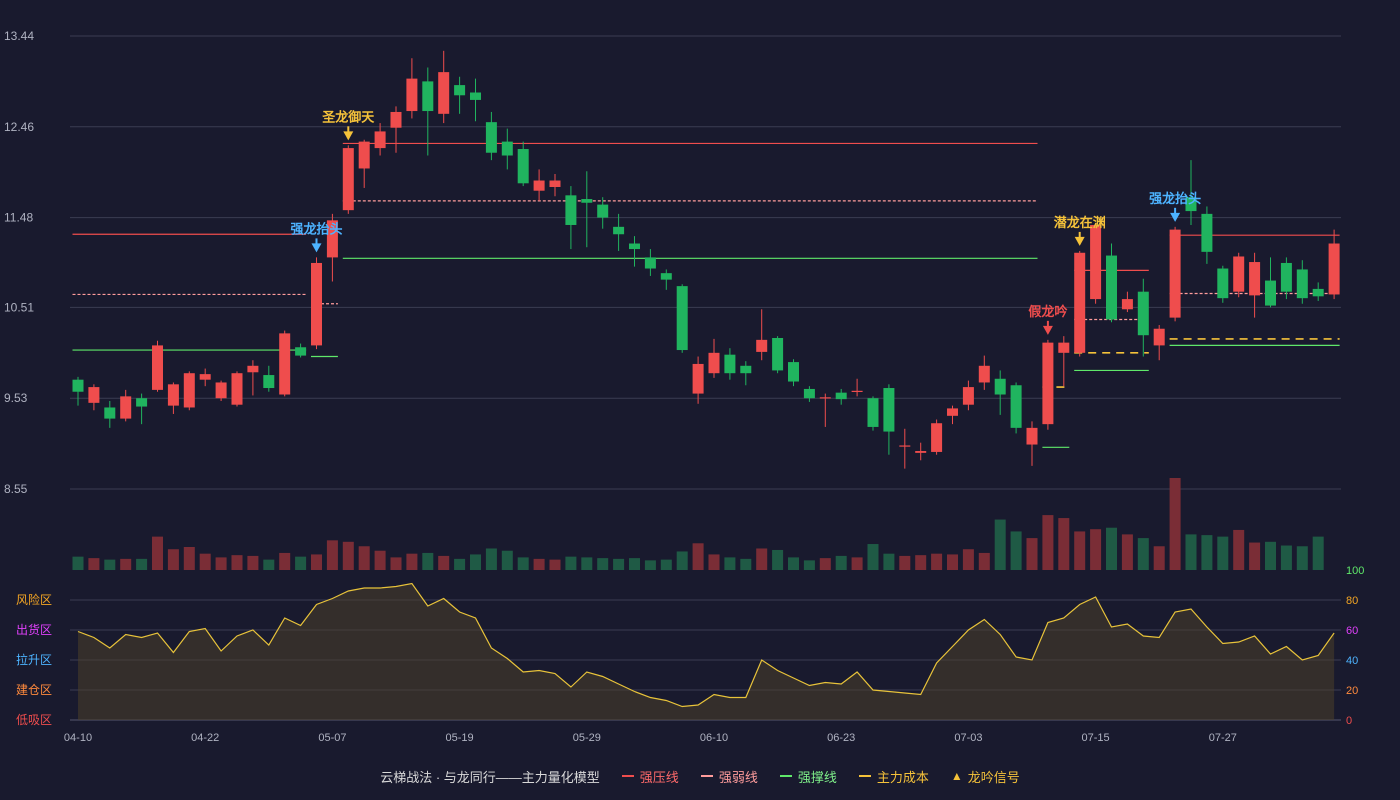 Image resolution: width=1400 pixels, height=800 pixels. What do you see at coordinates (738, 777) in the screenshot?
I see `legend-label-strength: 强弱线` at bounding box center [738, 777].